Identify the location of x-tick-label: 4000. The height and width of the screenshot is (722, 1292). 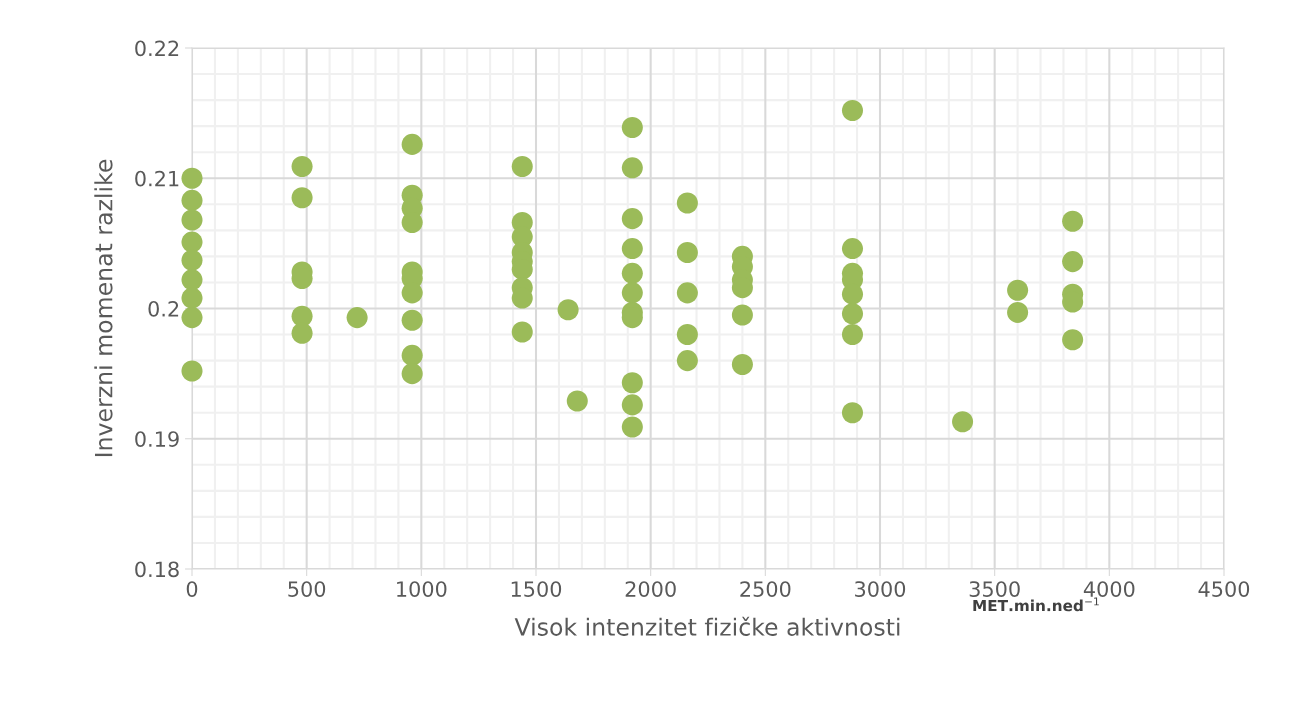
(1109, 589).